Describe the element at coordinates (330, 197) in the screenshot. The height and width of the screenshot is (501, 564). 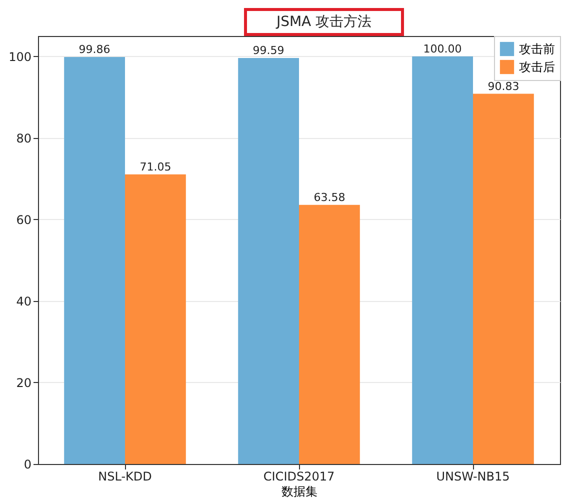
I see `data-label: 63.58` at that location.